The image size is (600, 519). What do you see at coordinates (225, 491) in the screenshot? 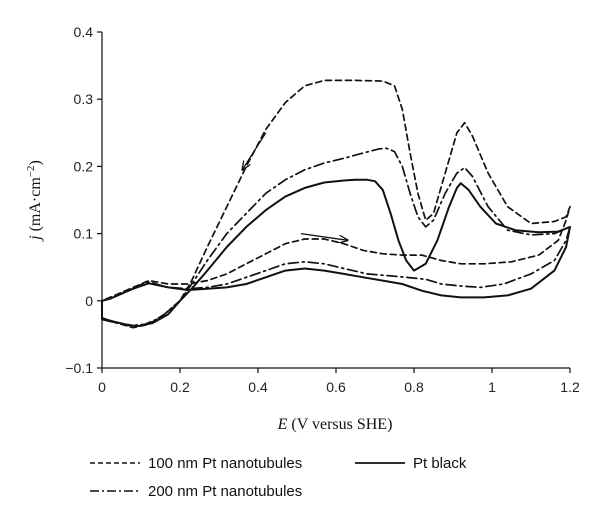
I see `legend-label: 200 nm Pt nanotubules` at bounding box center [225, 491].